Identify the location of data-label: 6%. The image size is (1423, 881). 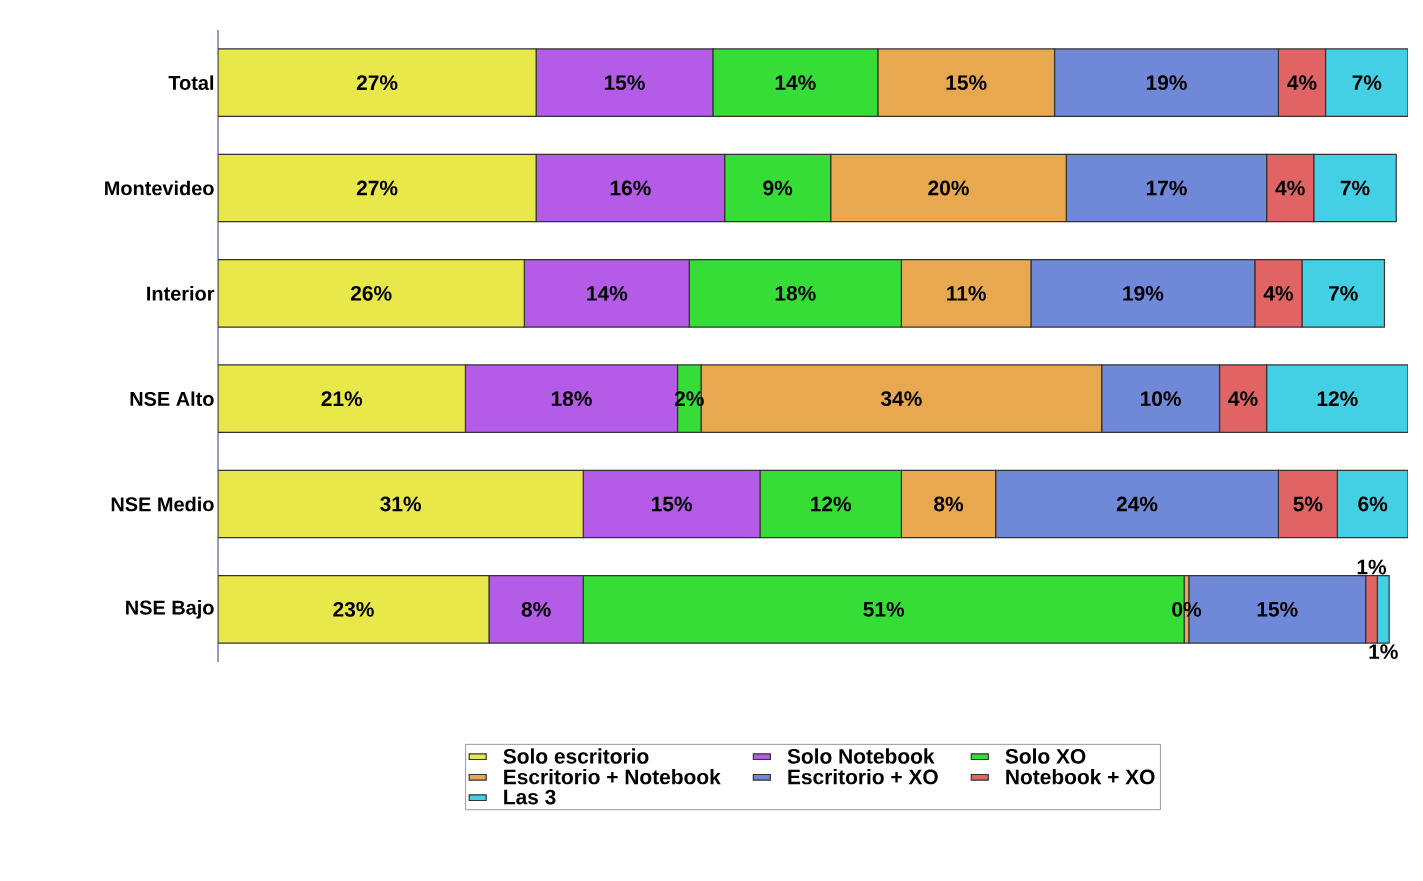
(1373, 504).